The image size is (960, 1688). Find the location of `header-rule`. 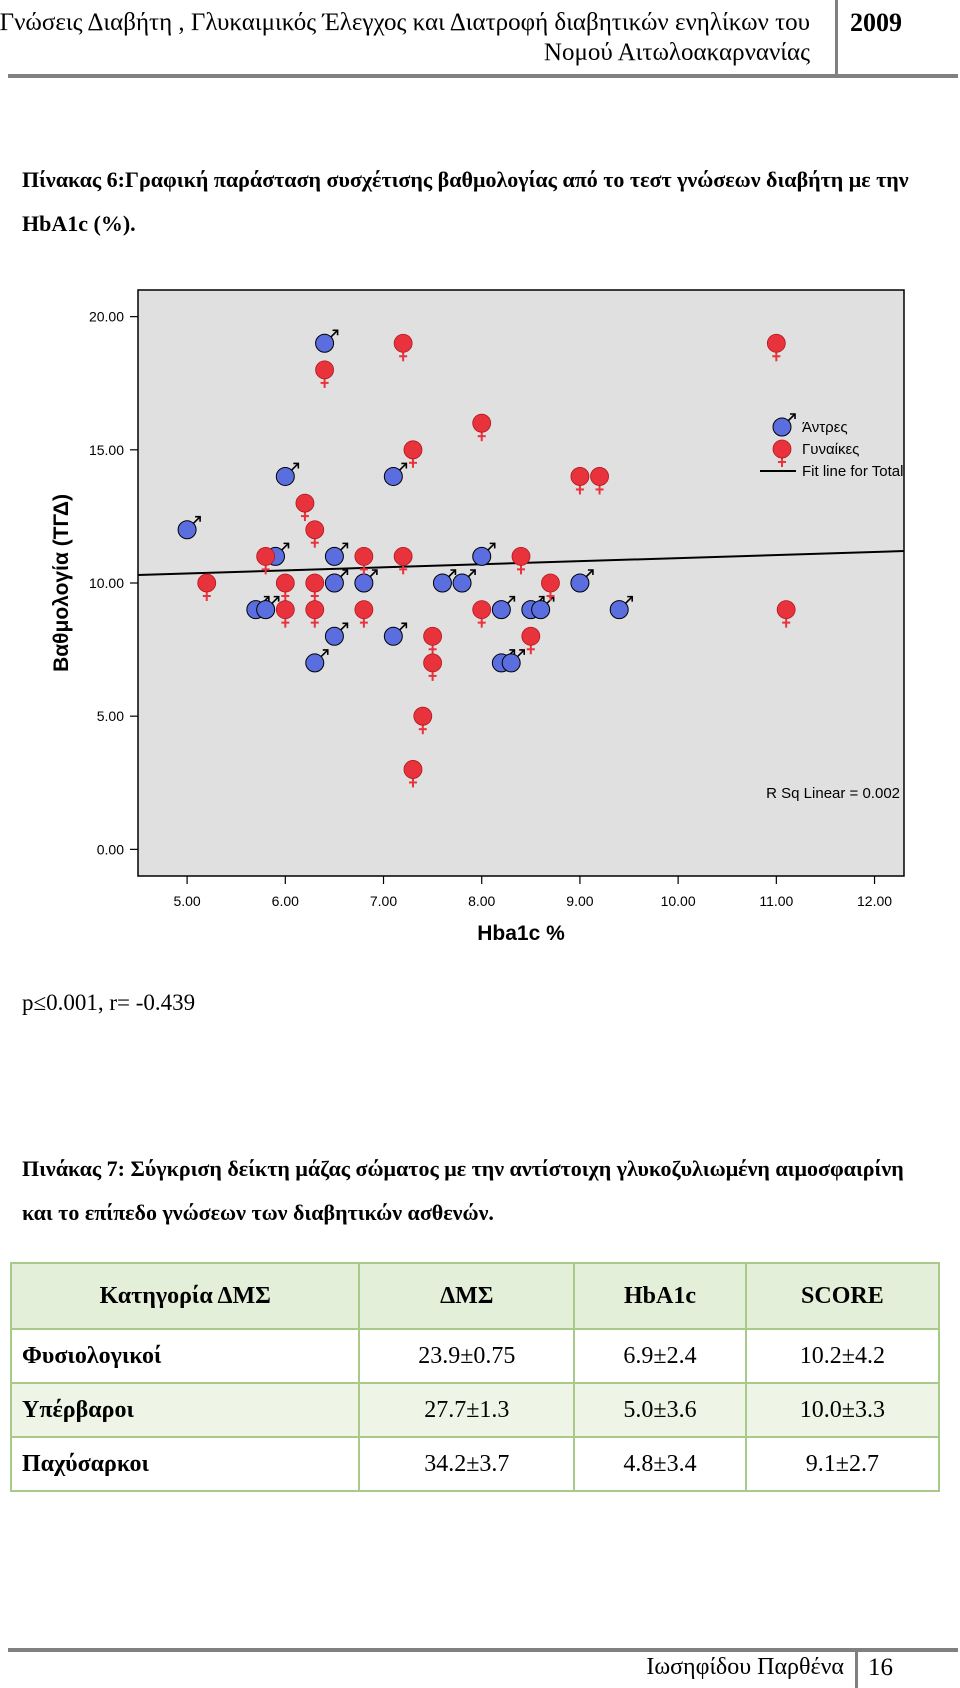

header-rule is located at coordinates (483, 76).